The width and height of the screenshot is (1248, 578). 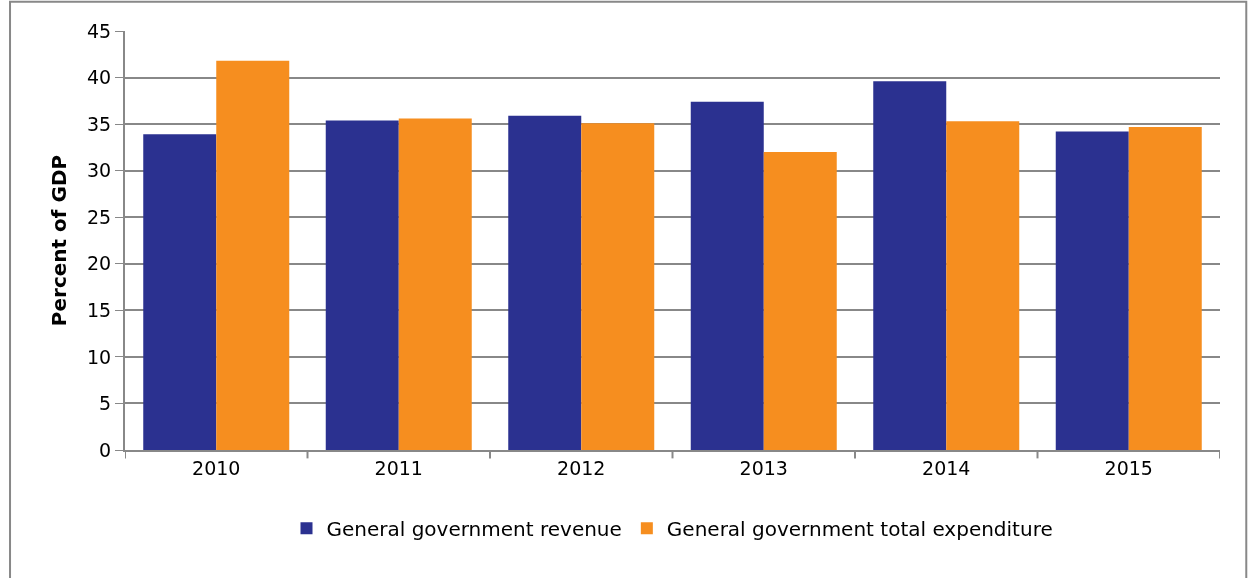 I want to click on y-tick-label: 30, so click(x=99, y=170).